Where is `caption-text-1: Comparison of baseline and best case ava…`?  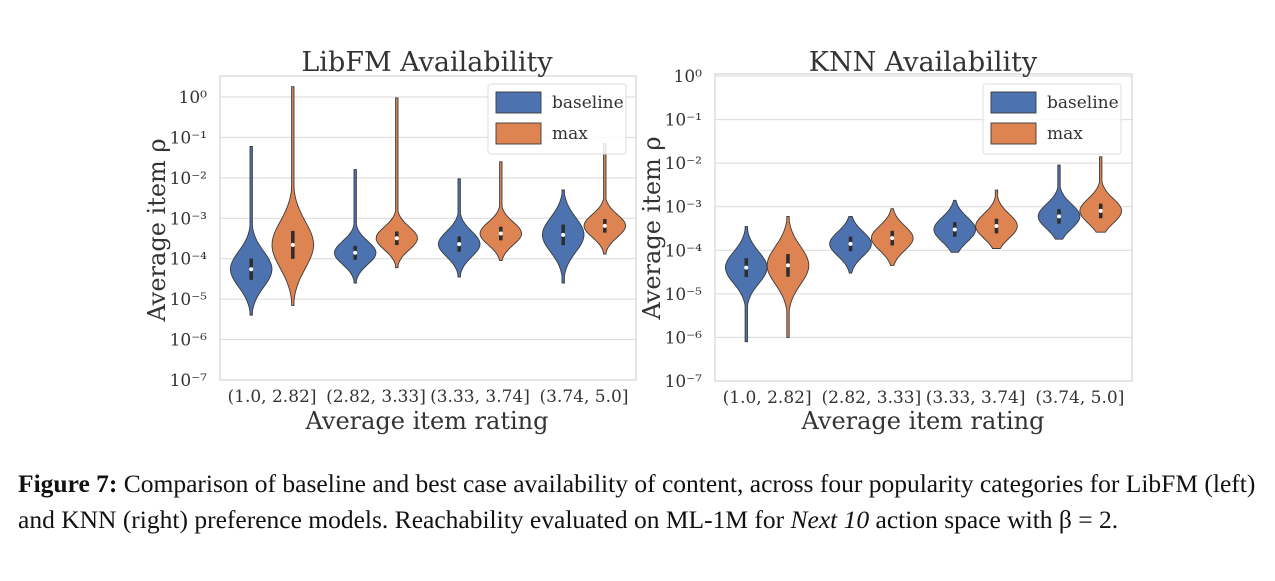
caption-text-1: Comparison of baseline and best case ava… is located at coordinates (637, 501).